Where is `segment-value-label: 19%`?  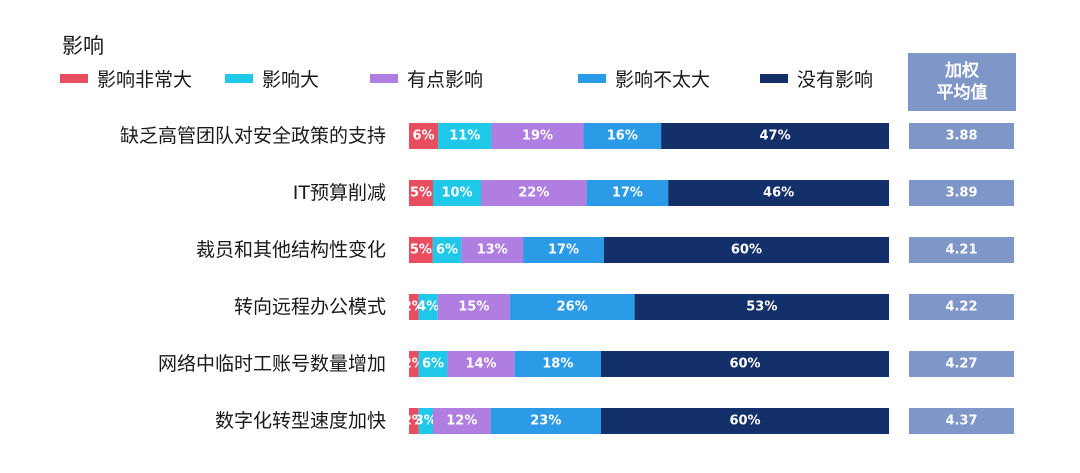 segment-value-label: 19% is located at coordinates (537, 136).